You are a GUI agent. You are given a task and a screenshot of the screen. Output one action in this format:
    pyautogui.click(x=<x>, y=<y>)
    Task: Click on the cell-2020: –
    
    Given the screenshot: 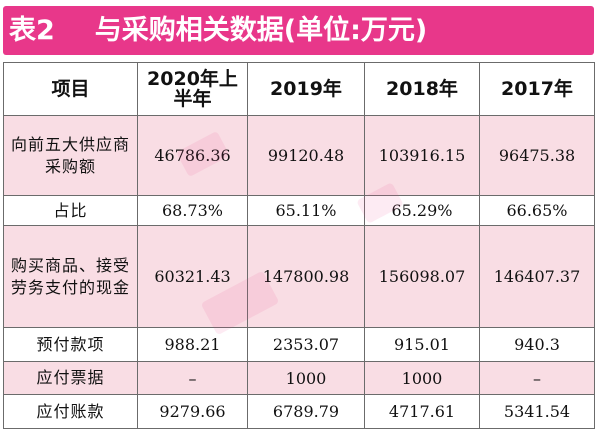 What is the action you would take?
    pyautogui.click(x=192, y=378)
    